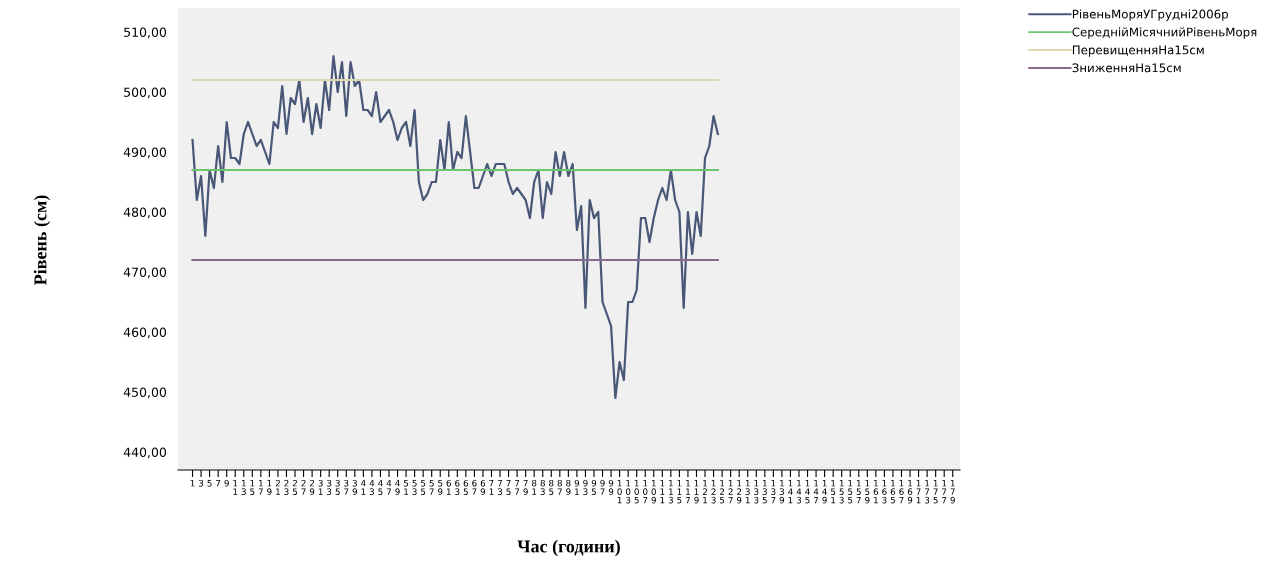  Describe the element at coordinates (1126, 68) in the screenshot. I see `legend-label: ЗниженняНа15см` at that location.